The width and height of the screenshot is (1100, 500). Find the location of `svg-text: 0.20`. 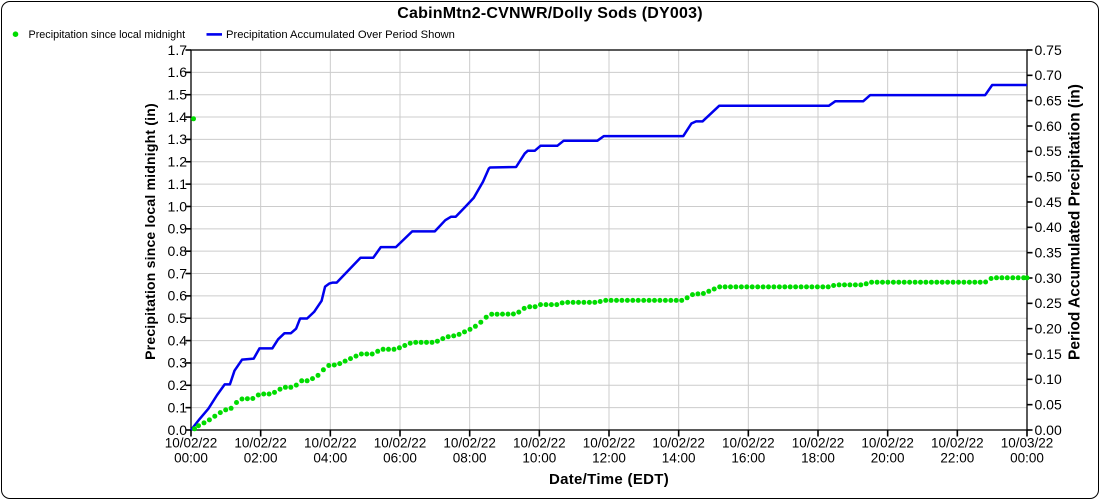

svg-text: 0.20 is located at coordinates (1048, 328).